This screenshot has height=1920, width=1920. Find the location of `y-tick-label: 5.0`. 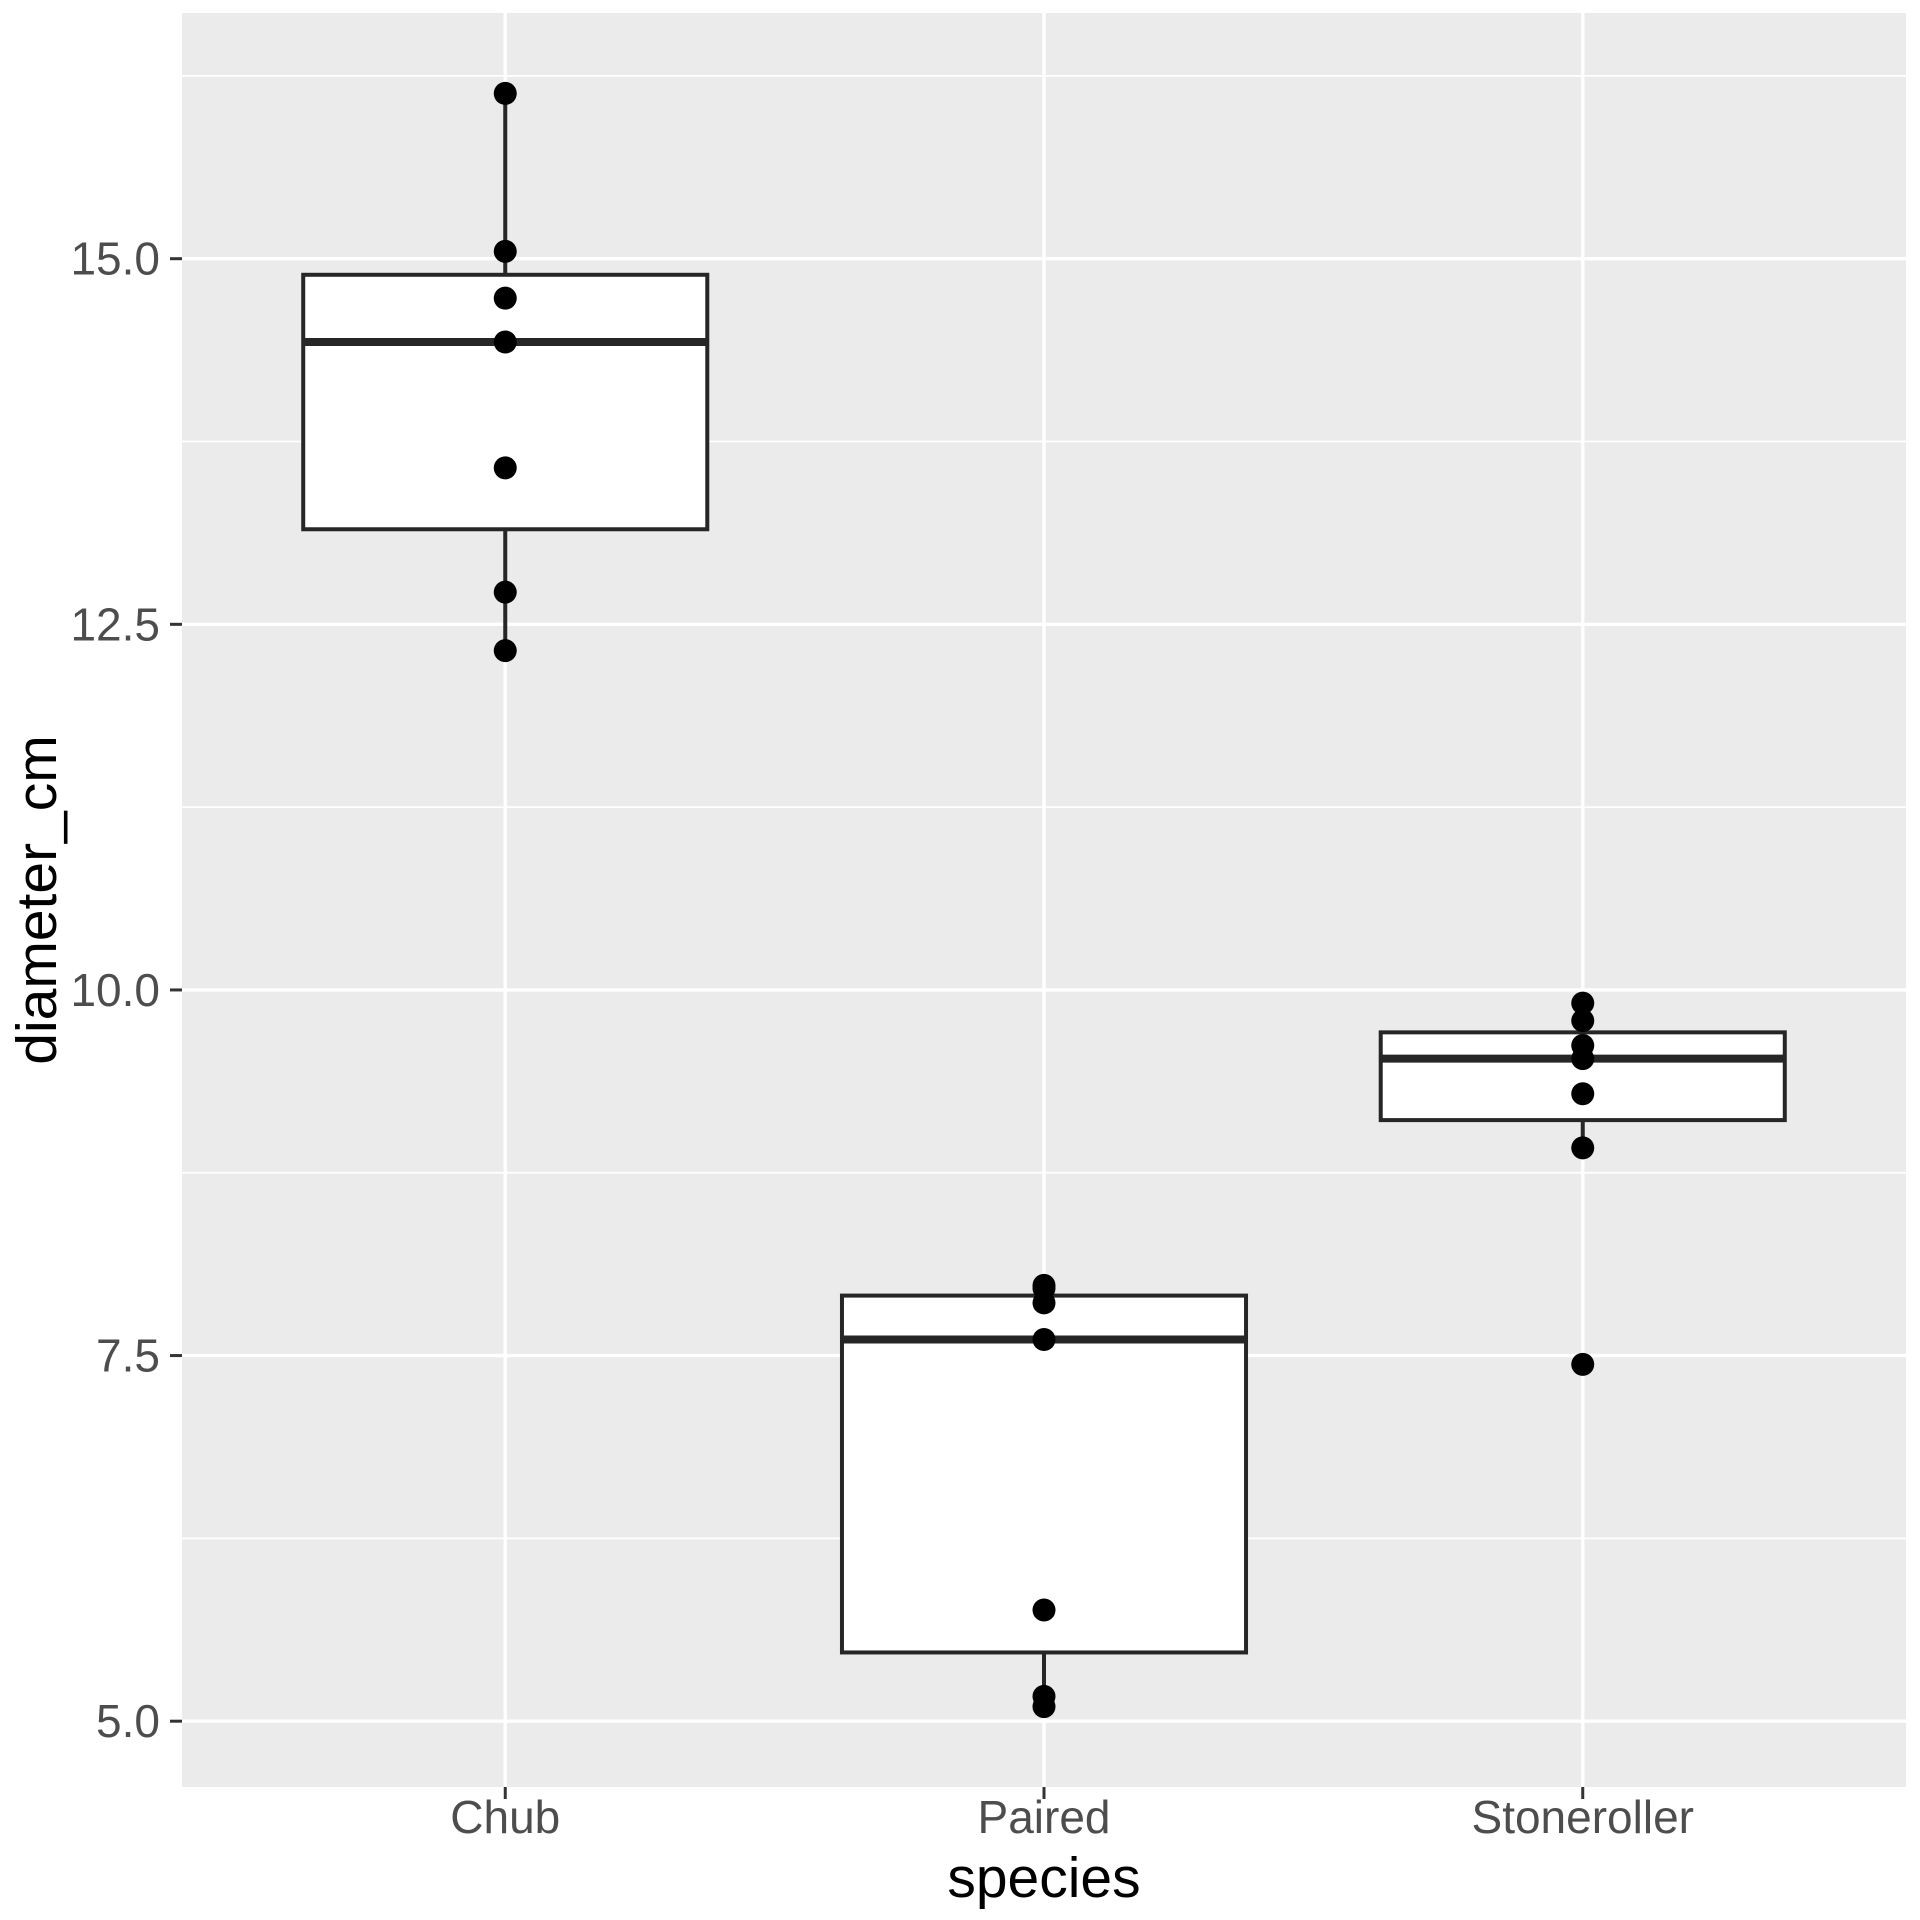

y-tick-label: 5.0 is located at coordinates (128, 1721).